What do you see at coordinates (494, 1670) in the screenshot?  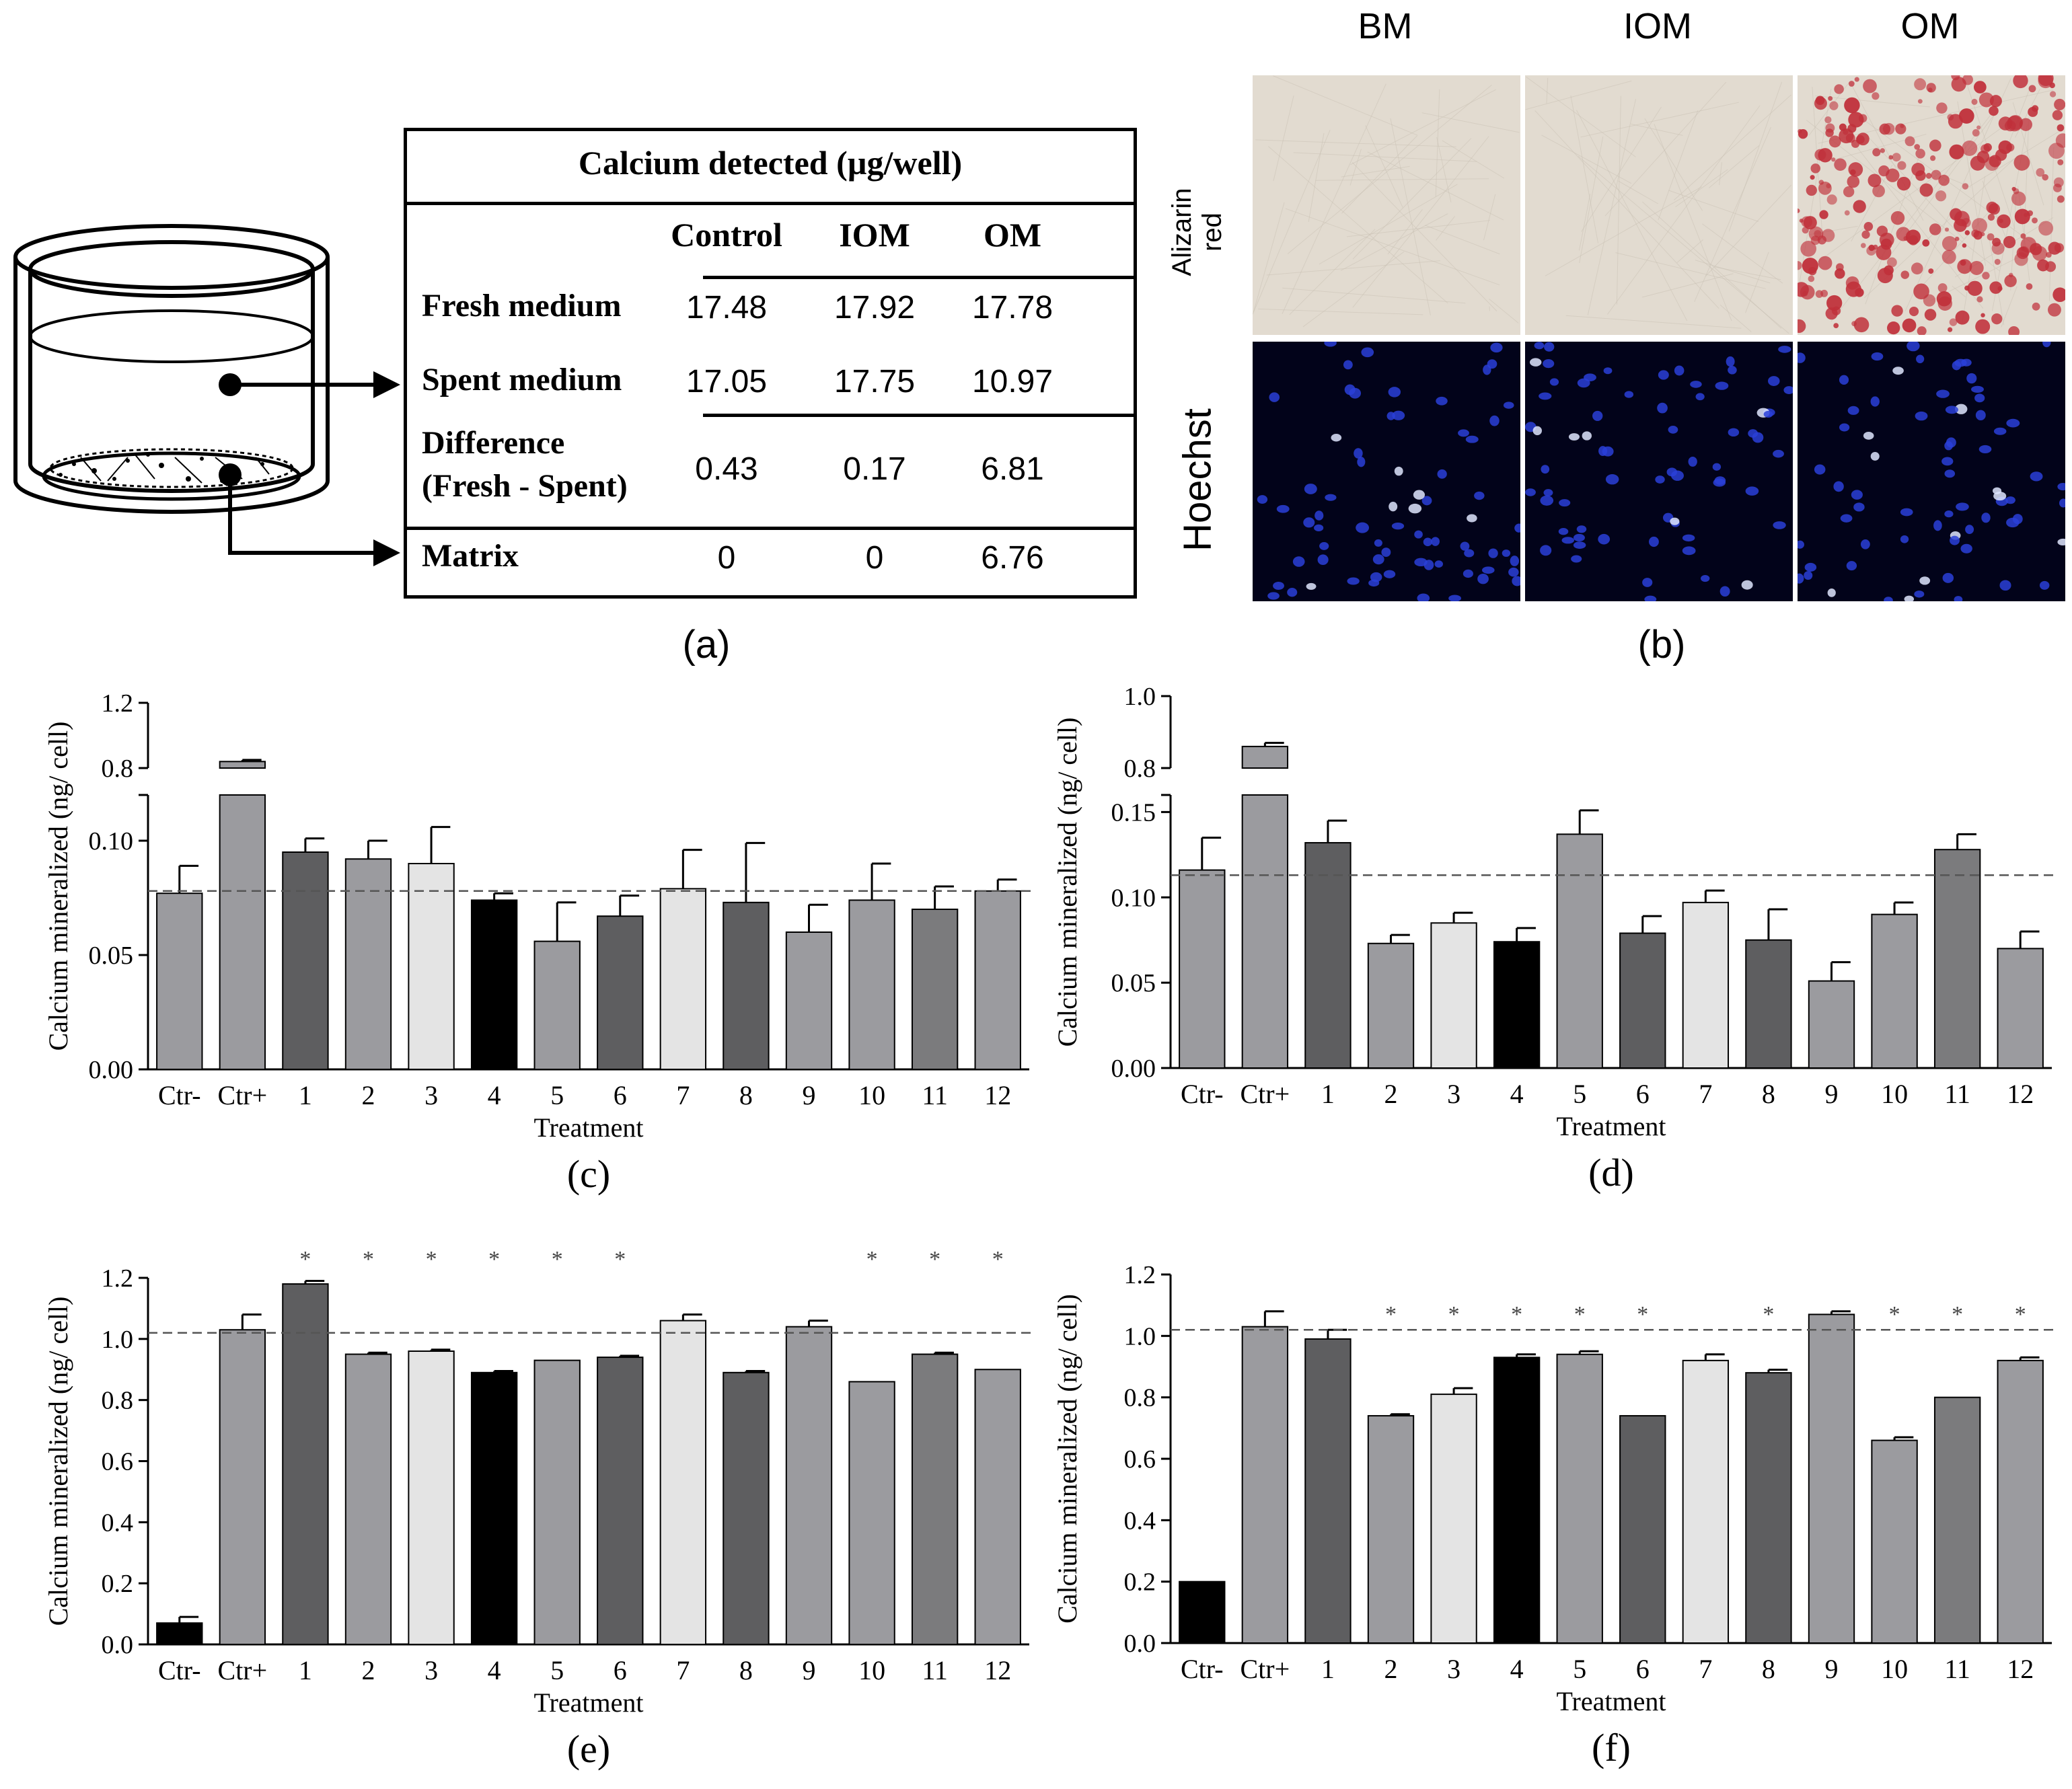 I see `x-tick-label: 4` at bounding box center [494, 1670].